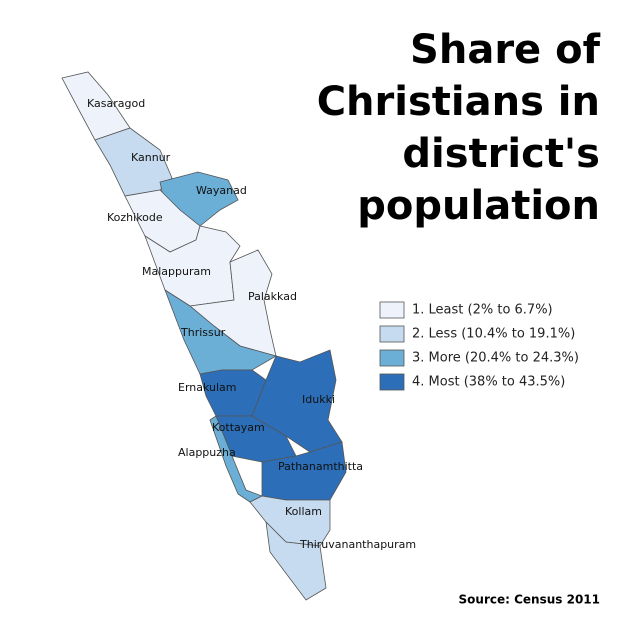  I want to click on district-label: Malappuram, so click(176, 271).